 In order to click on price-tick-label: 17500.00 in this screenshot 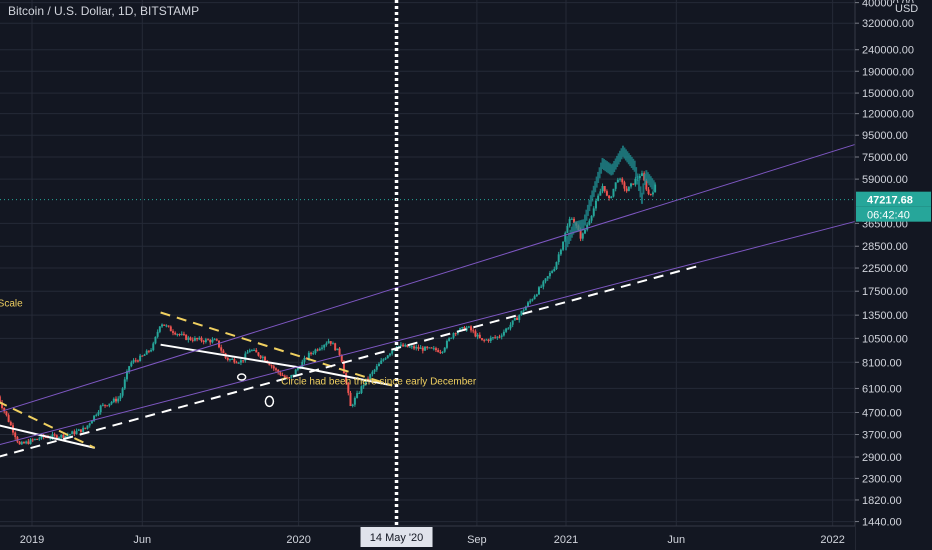, I will do `click(885, 292)`.